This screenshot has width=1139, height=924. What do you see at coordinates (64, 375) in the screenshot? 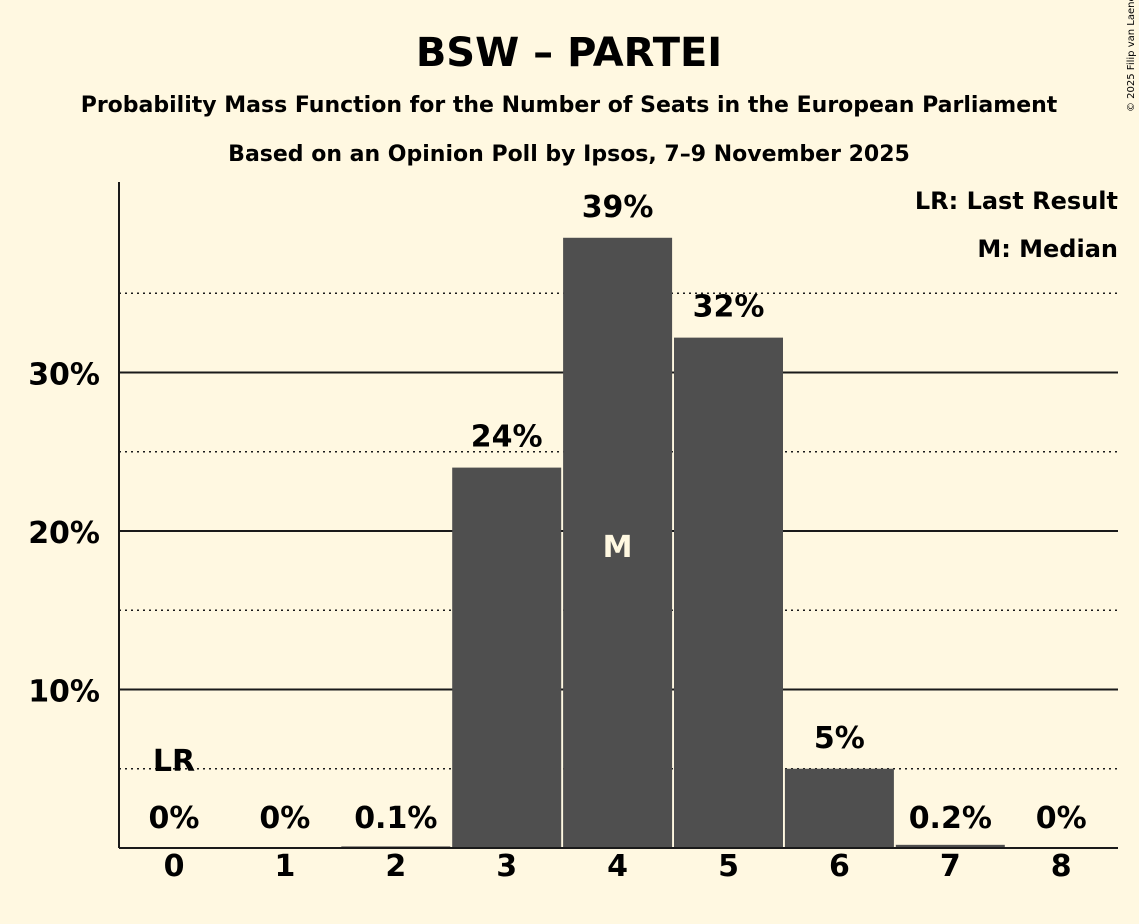
I see `y-tick-label: 30%` at bounding box center [64, 375].